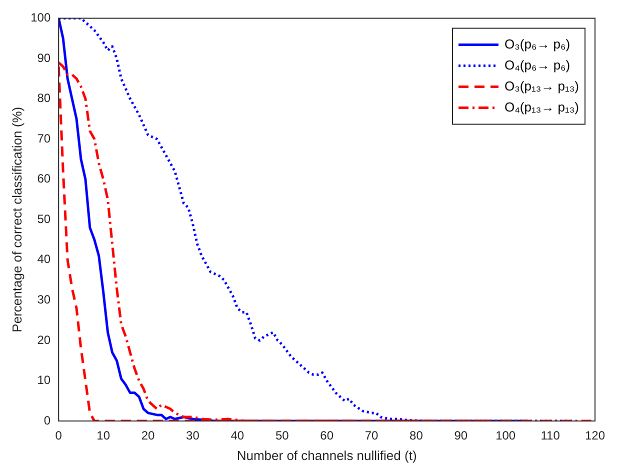  What do you see at coordinates (326, 455) in the screenshot?
I see `x-axis-title: Number of channels nullified (t)` at bounding box center [326, 455].